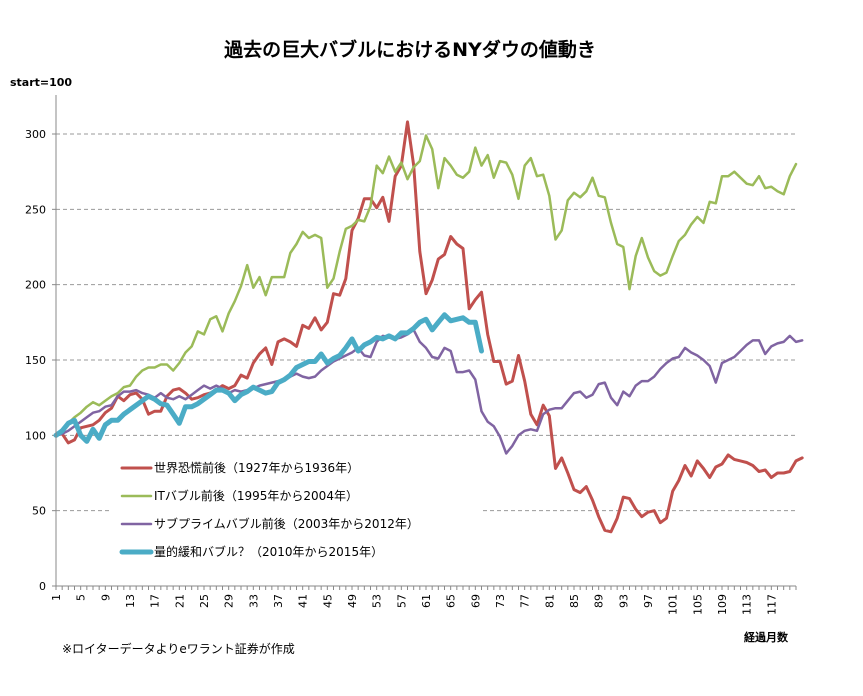  What do you see at coordinates (39, 511) in the screenshot?
I see `y-tick-label: 50` at bounding box center [39, 511].